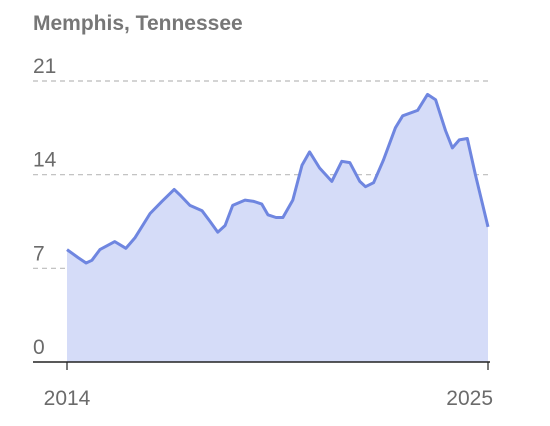 This screenshot has width=550, height=426. What do you see at coordinates (44, 66) in the screenshot?
I see `y-tick-label: 21` at bounding box center [44, 66].